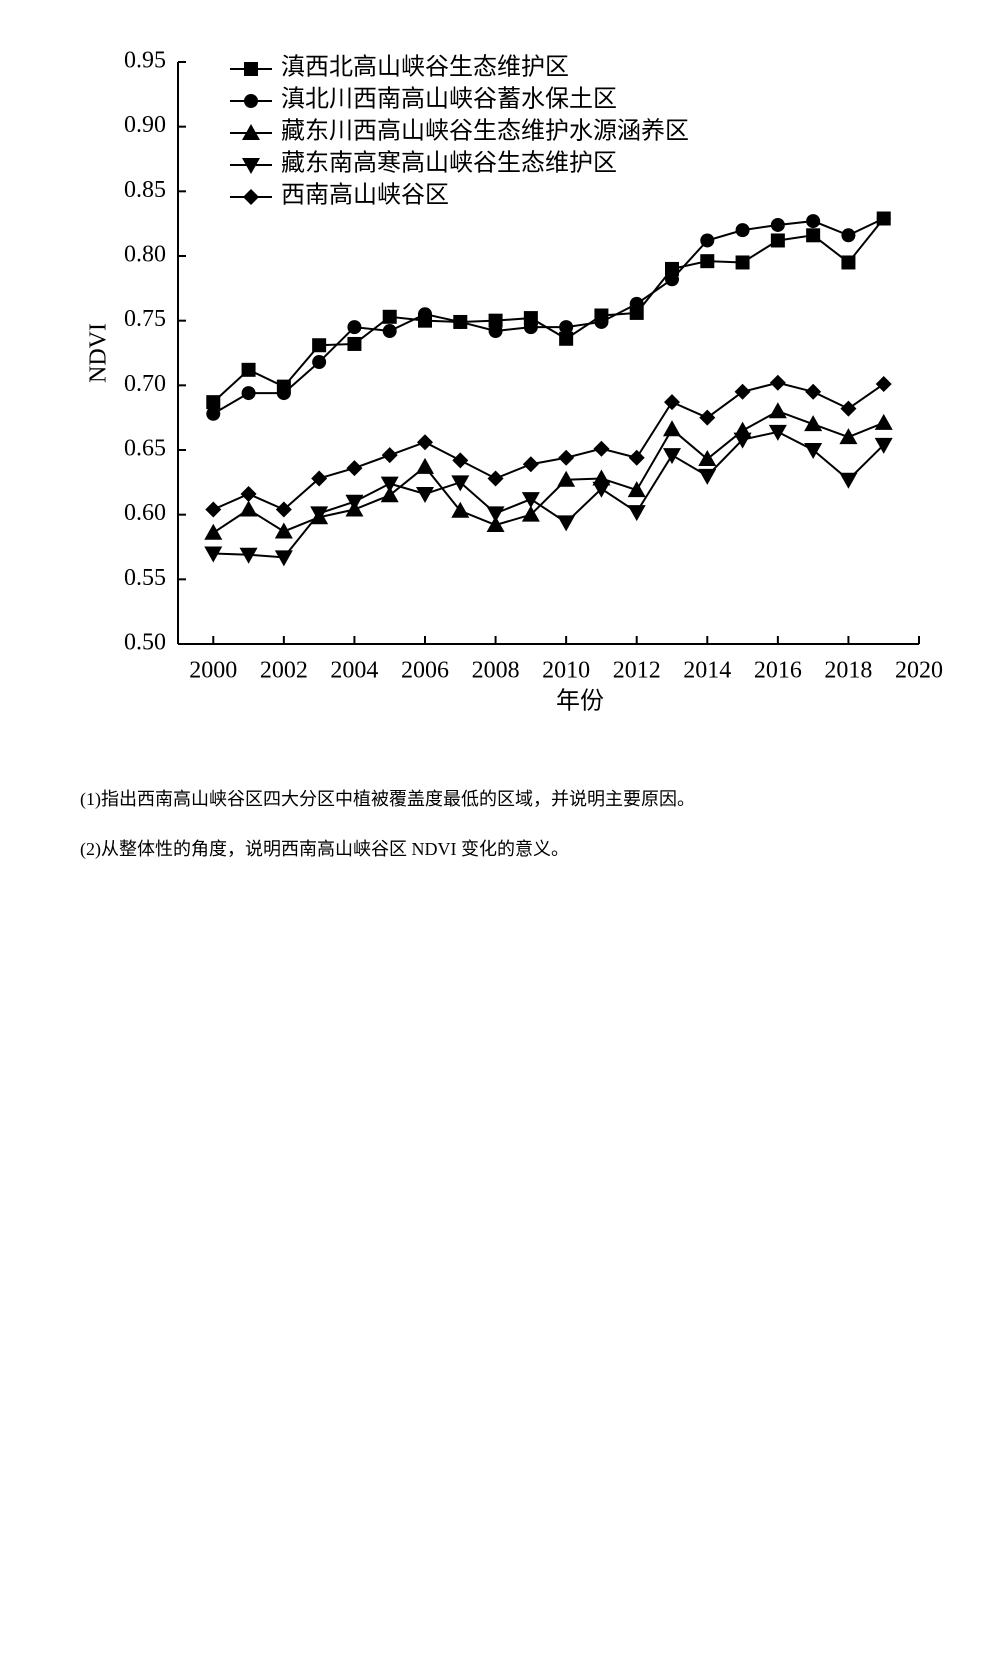 The width and height of the screenshot is (1000, 1680). I want to click on x-axis-label: 年份, so click(580, 701).